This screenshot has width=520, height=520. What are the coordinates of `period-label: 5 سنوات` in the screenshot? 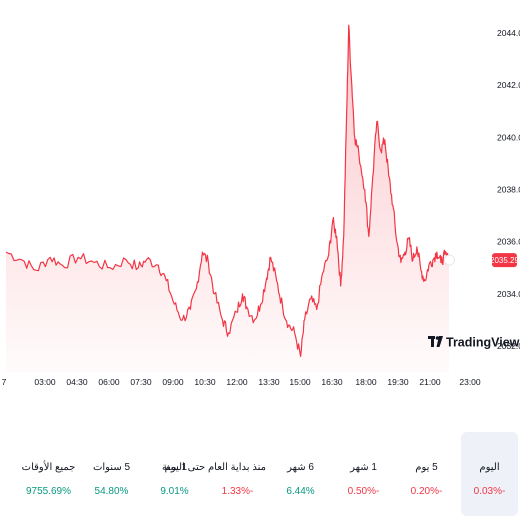 It's located at (111, 467).